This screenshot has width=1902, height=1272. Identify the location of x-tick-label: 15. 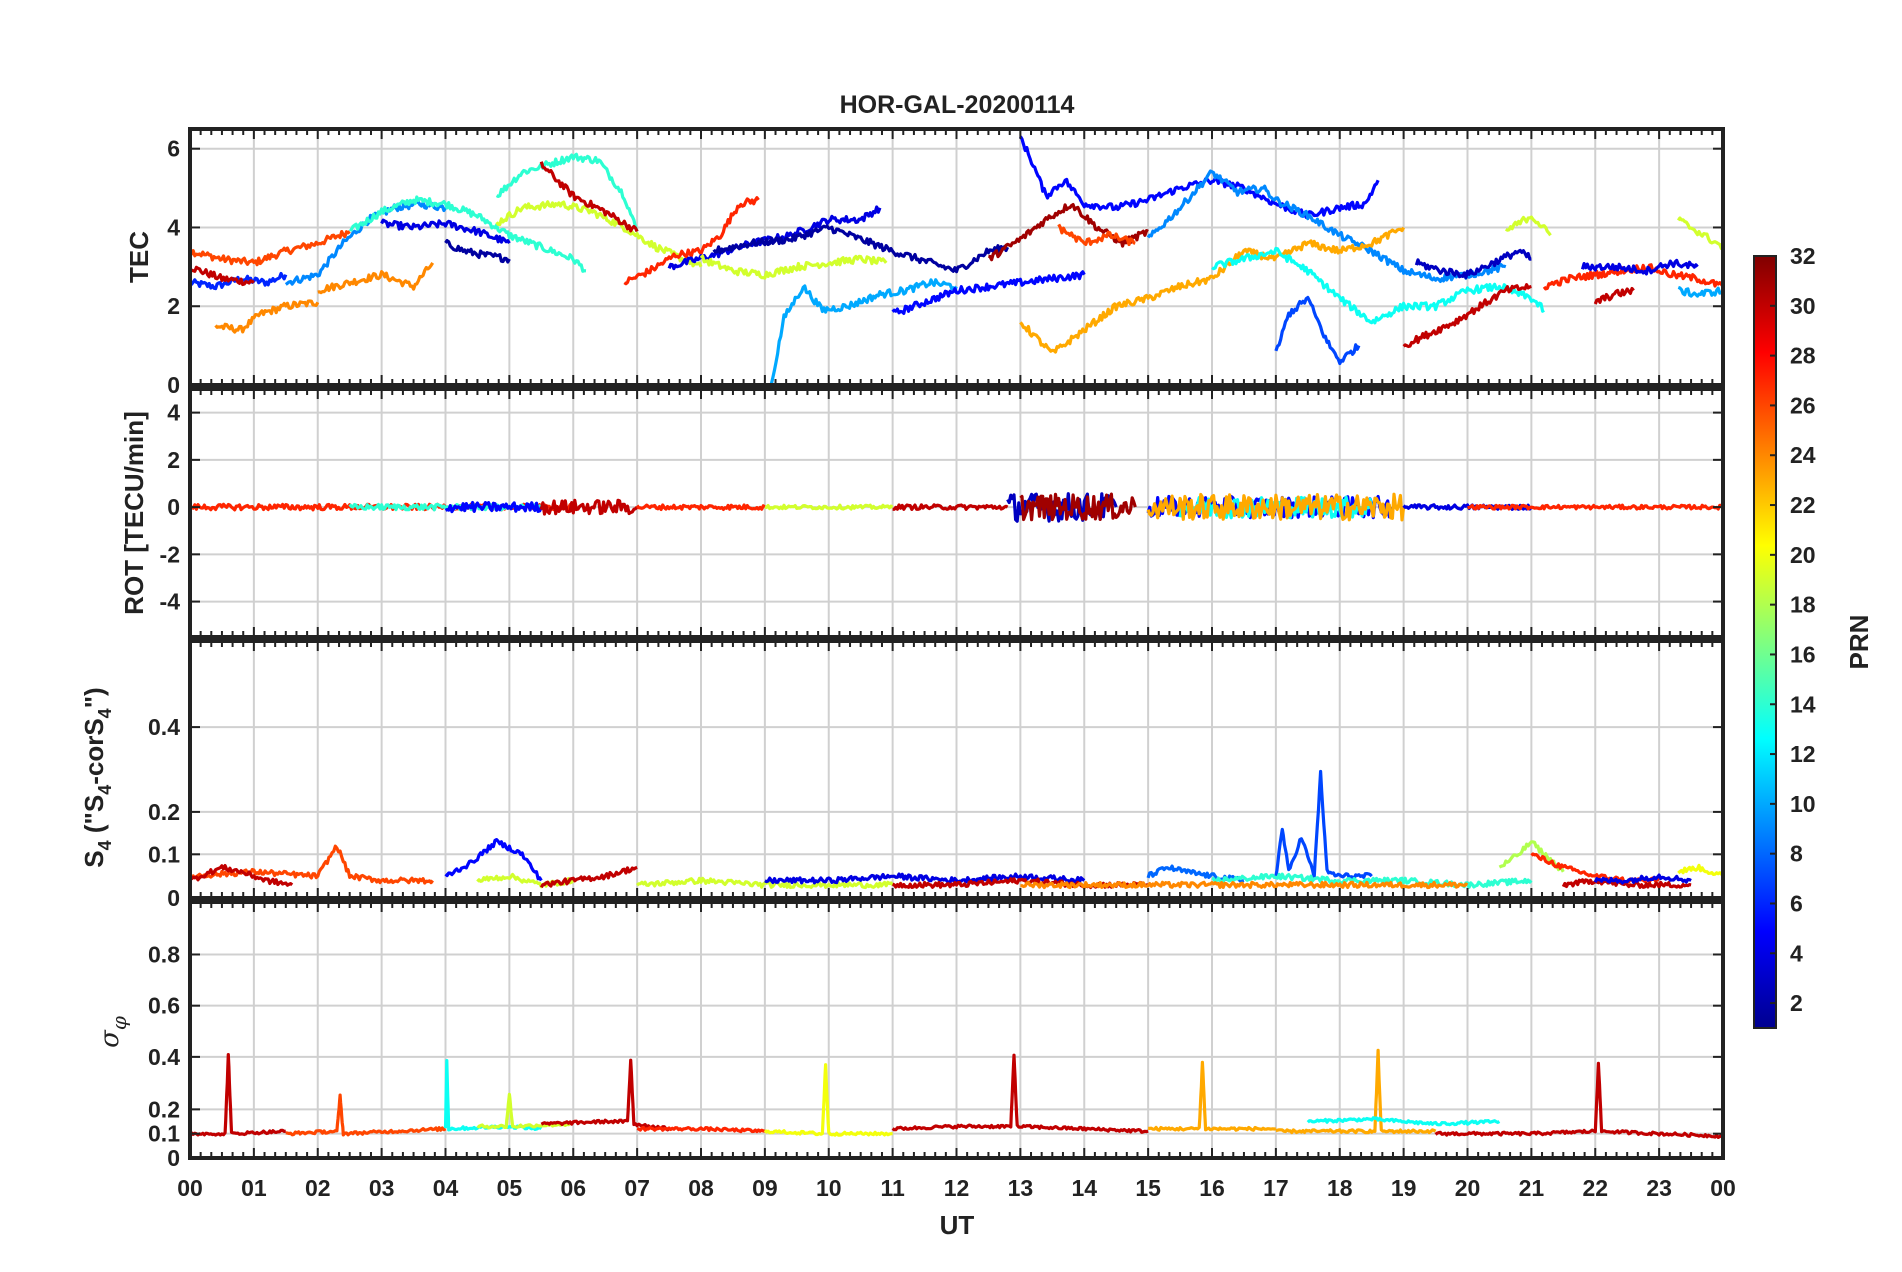
(1148, 1188).